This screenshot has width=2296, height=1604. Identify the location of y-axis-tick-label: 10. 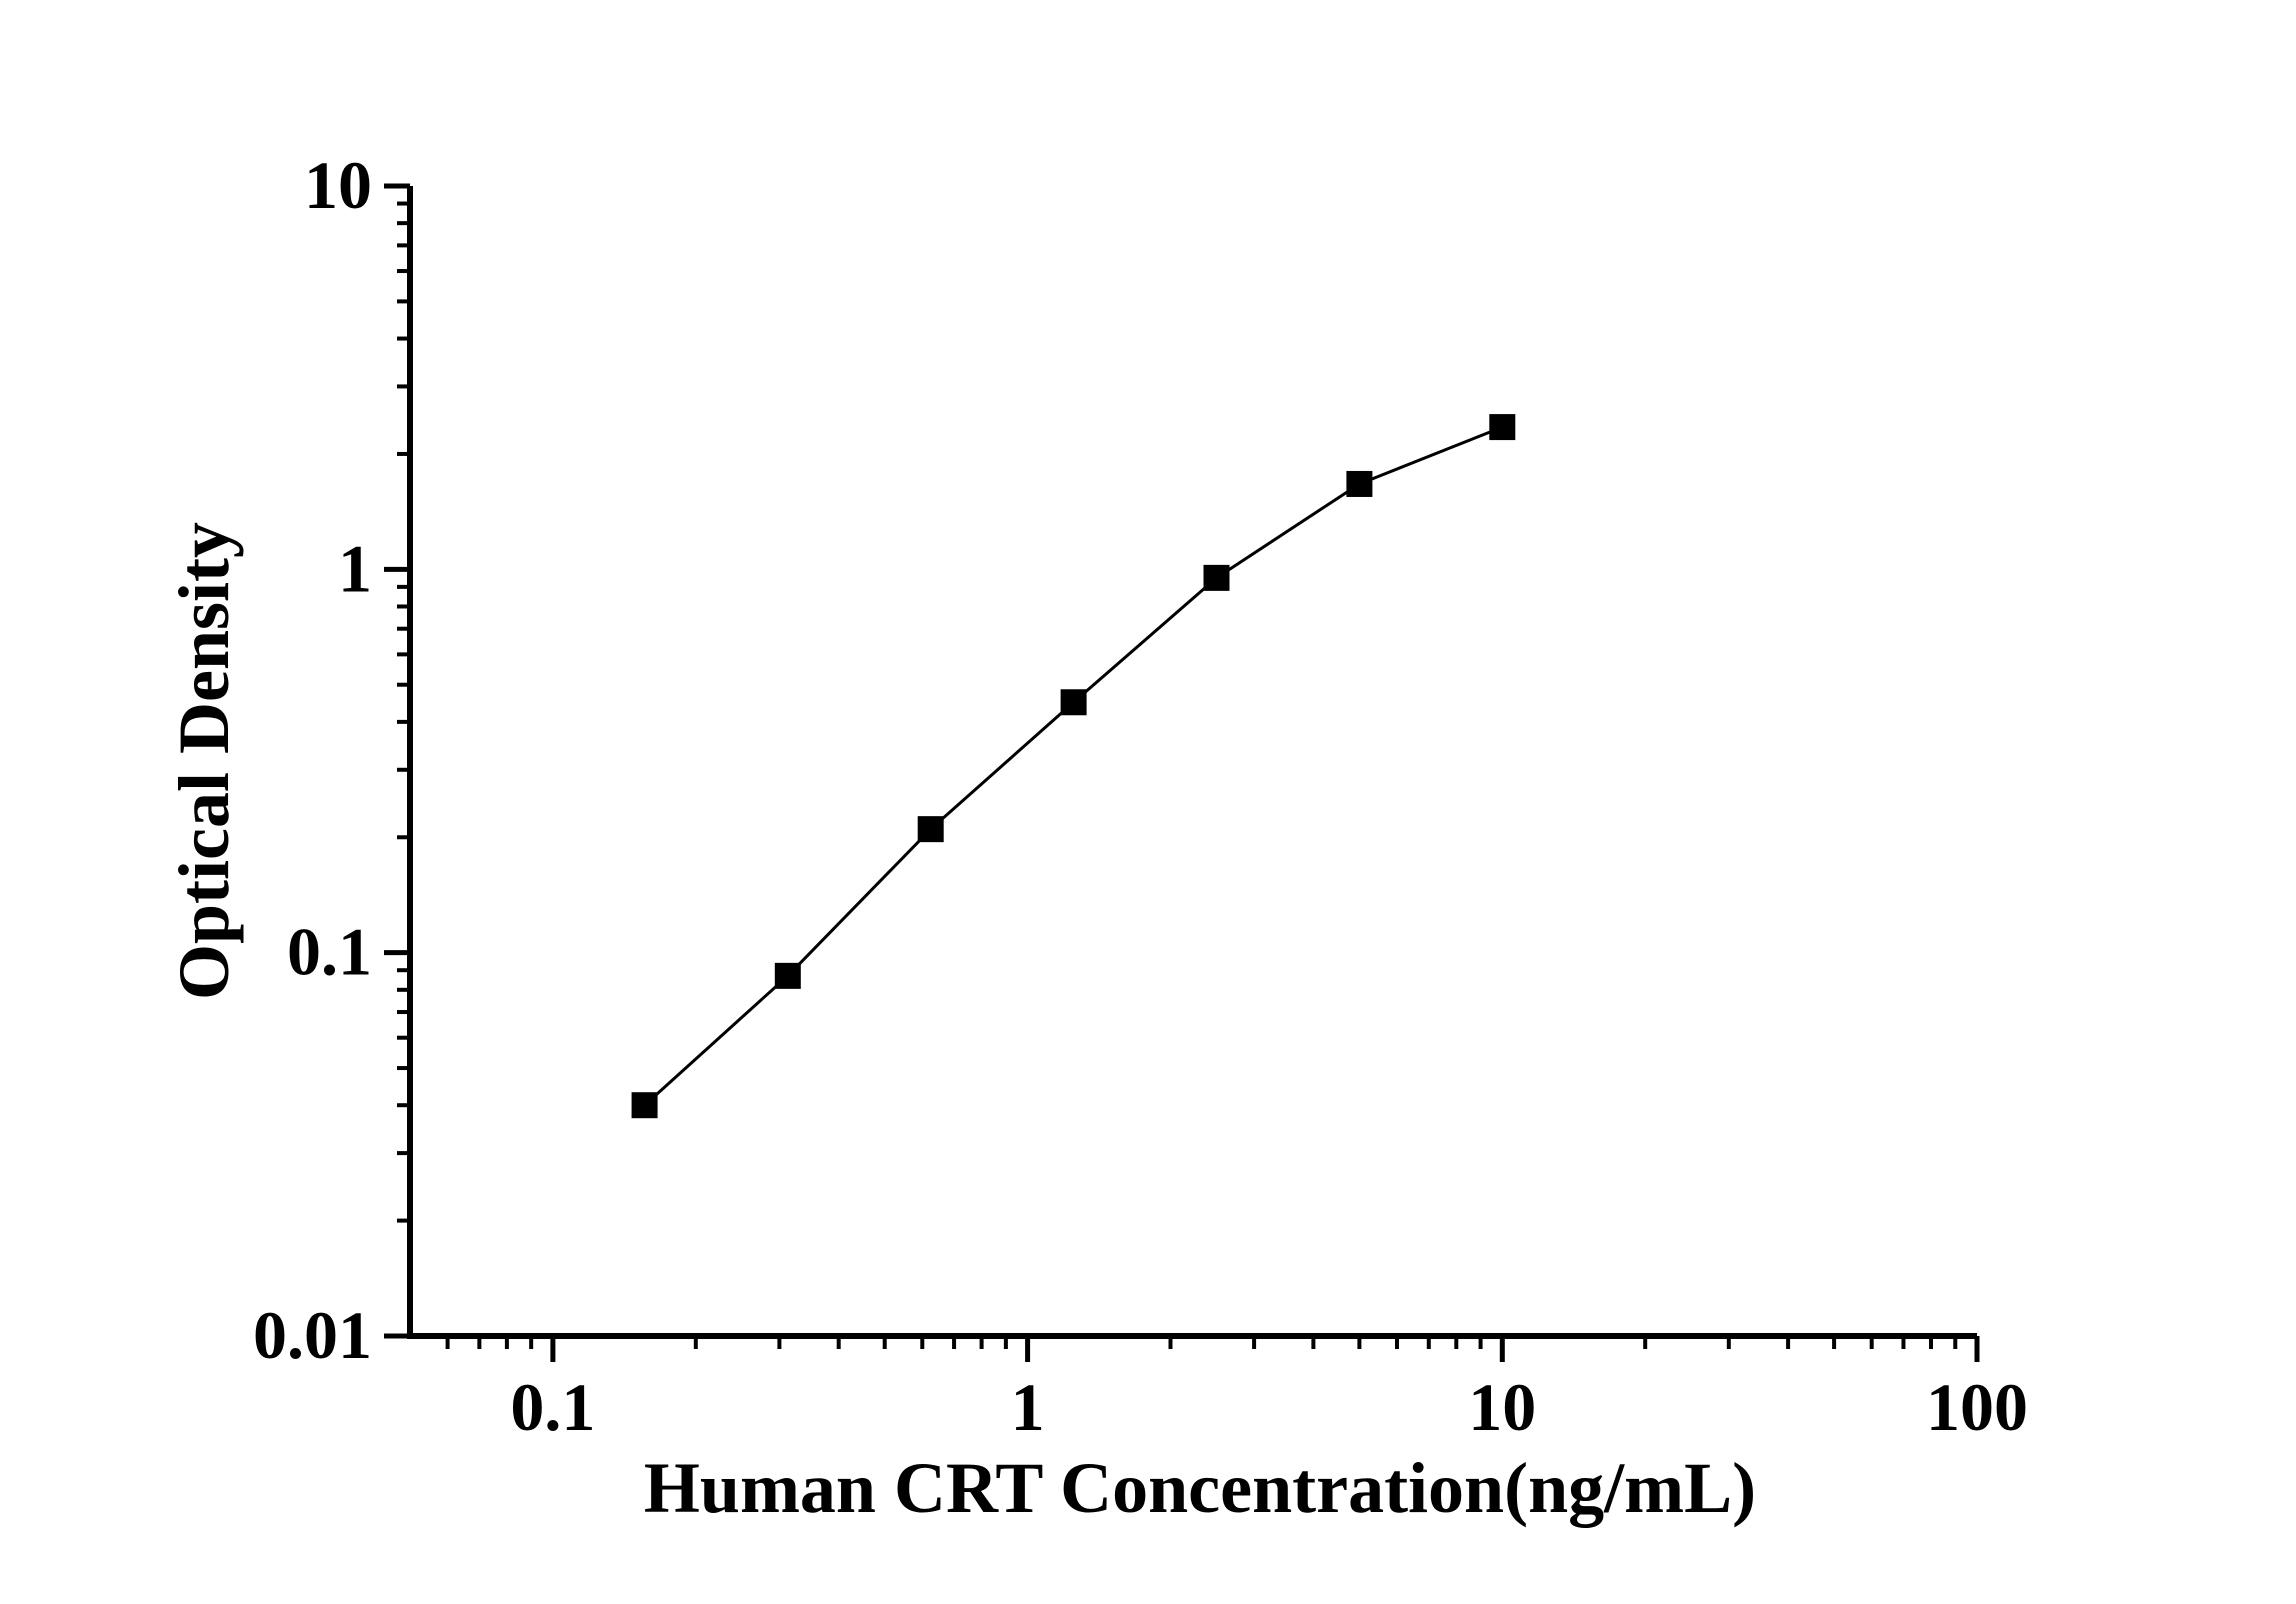
(338, 185).